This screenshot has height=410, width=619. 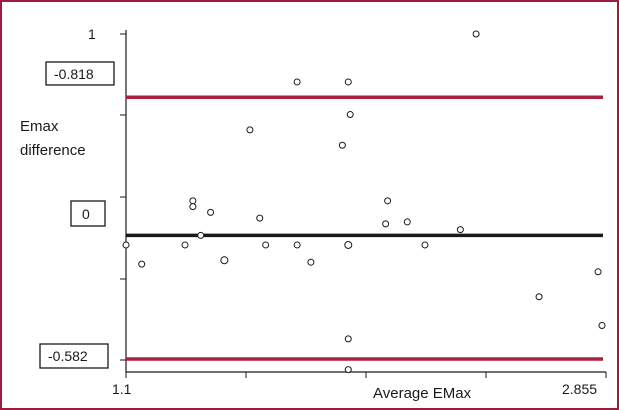 I want to click on x-ticks, so click(x=366, y=375).